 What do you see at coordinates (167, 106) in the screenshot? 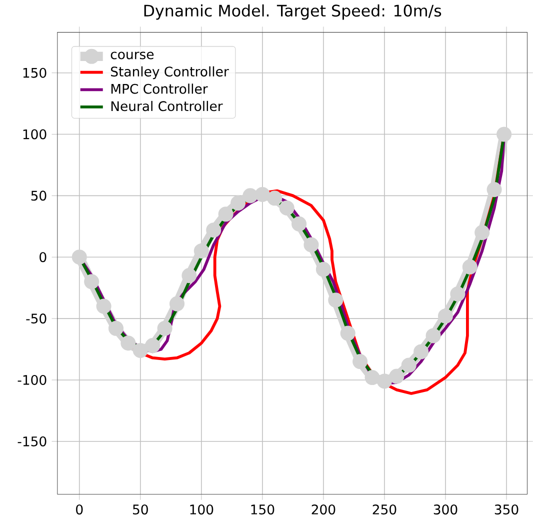
I see `legend-label: Neural Controller` at bounding box center [167, 106].